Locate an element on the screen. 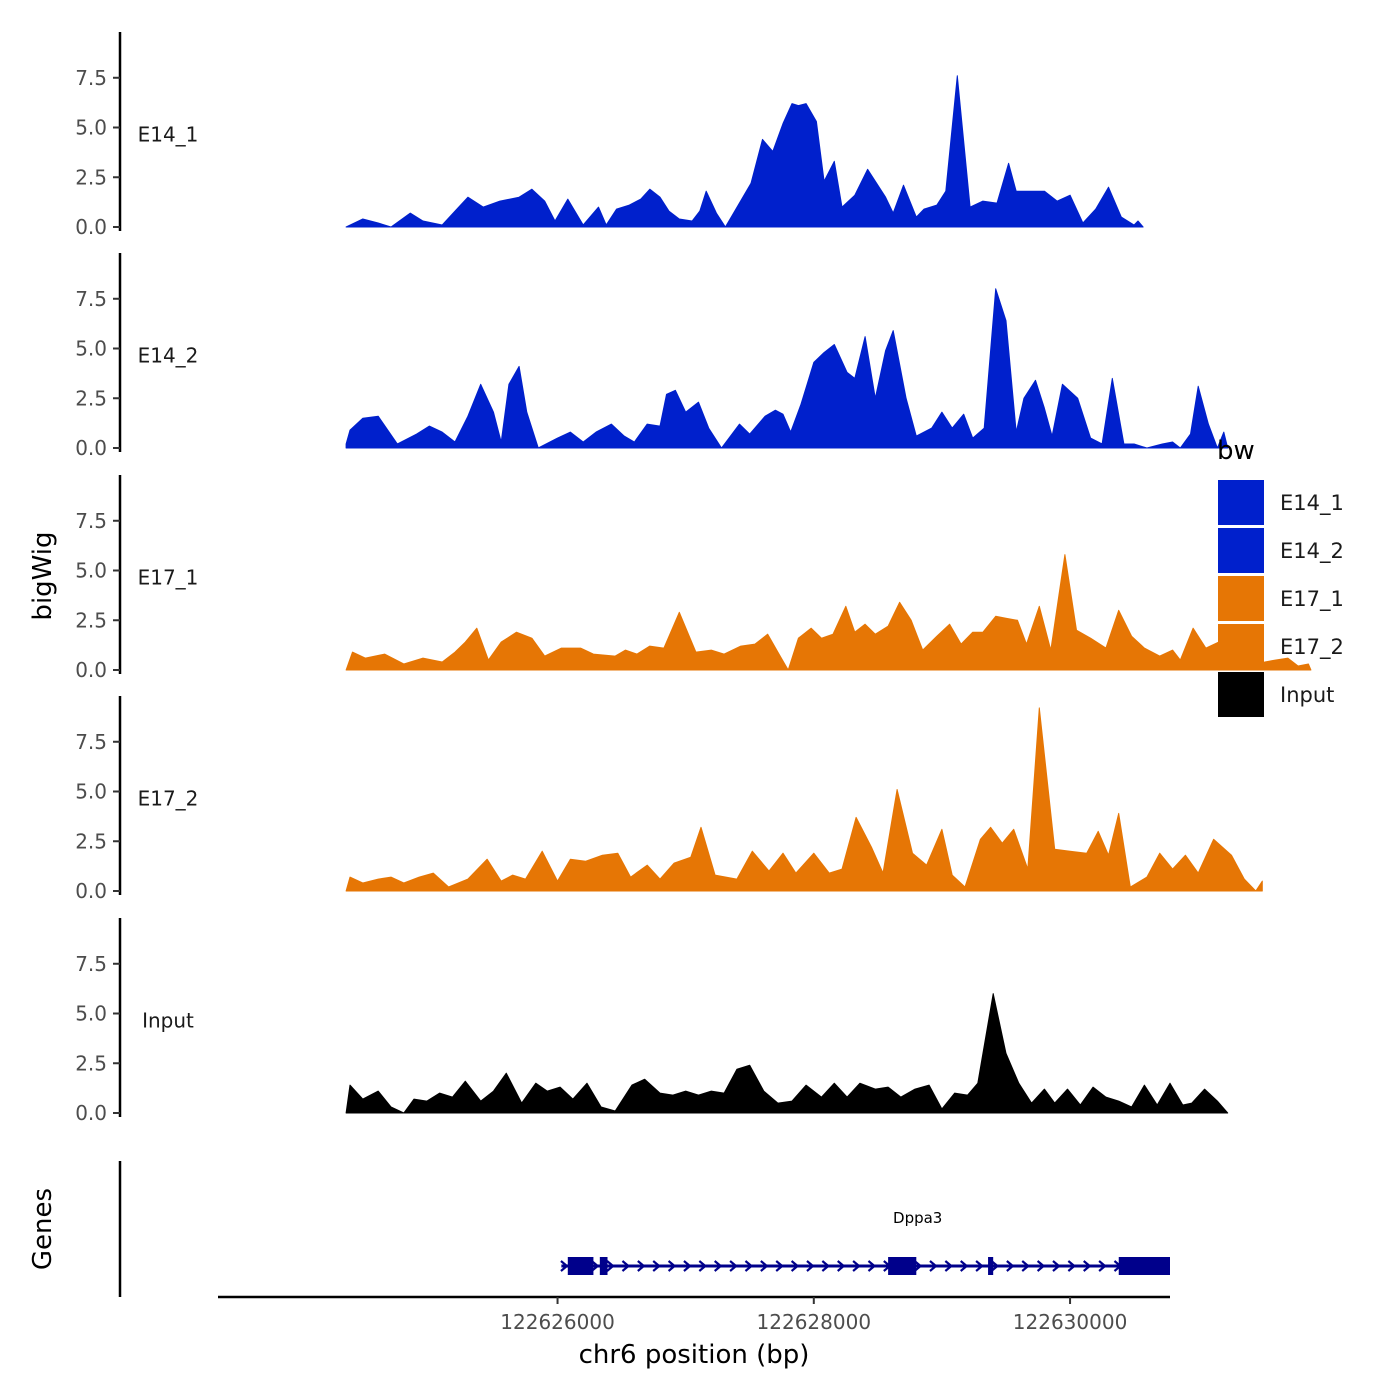  track-label-E14_2: E14_2 is located at coordinates (168, 355).